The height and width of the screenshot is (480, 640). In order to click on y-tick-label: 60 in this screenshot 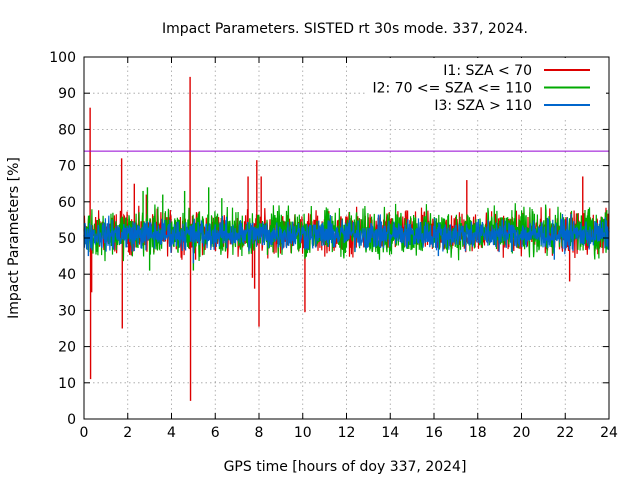, I will do `click(67, 203)`.